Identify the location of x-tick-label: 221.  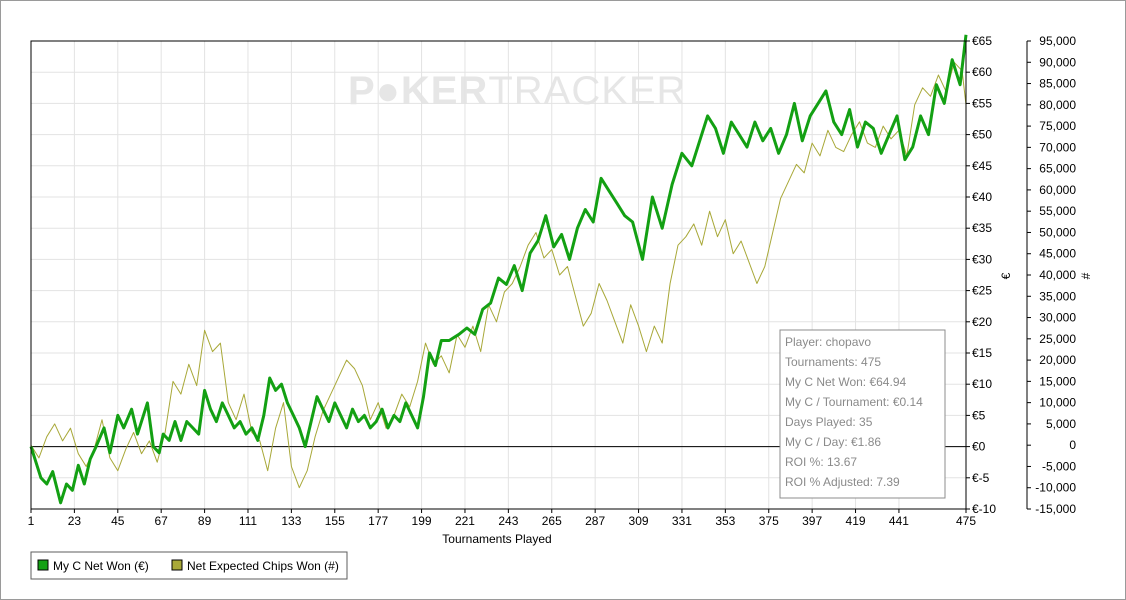
(465, 521).